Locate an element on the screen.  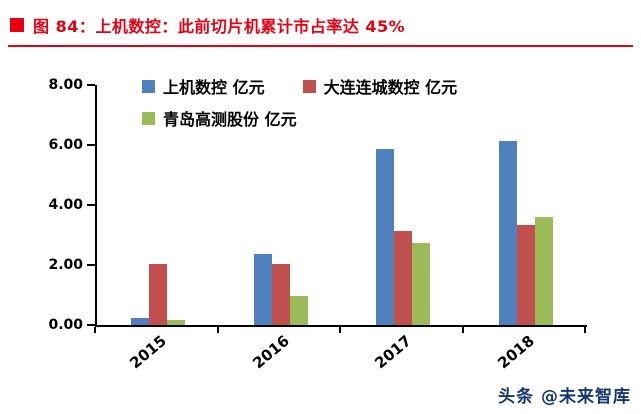
x-axis-label: 2018 is located at coordinates (515, 352).